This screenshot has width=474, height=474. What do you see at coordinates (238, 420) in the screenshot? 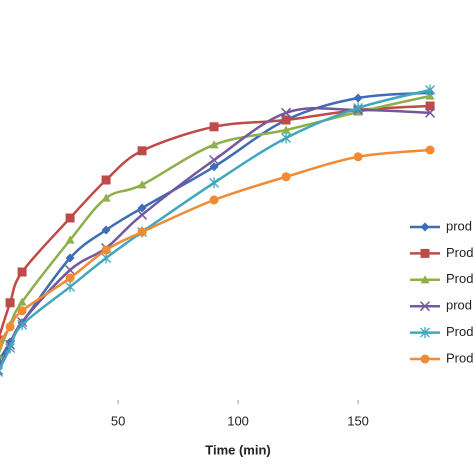
I see `x-tick-label: 100` at bounding box center [238, 420].